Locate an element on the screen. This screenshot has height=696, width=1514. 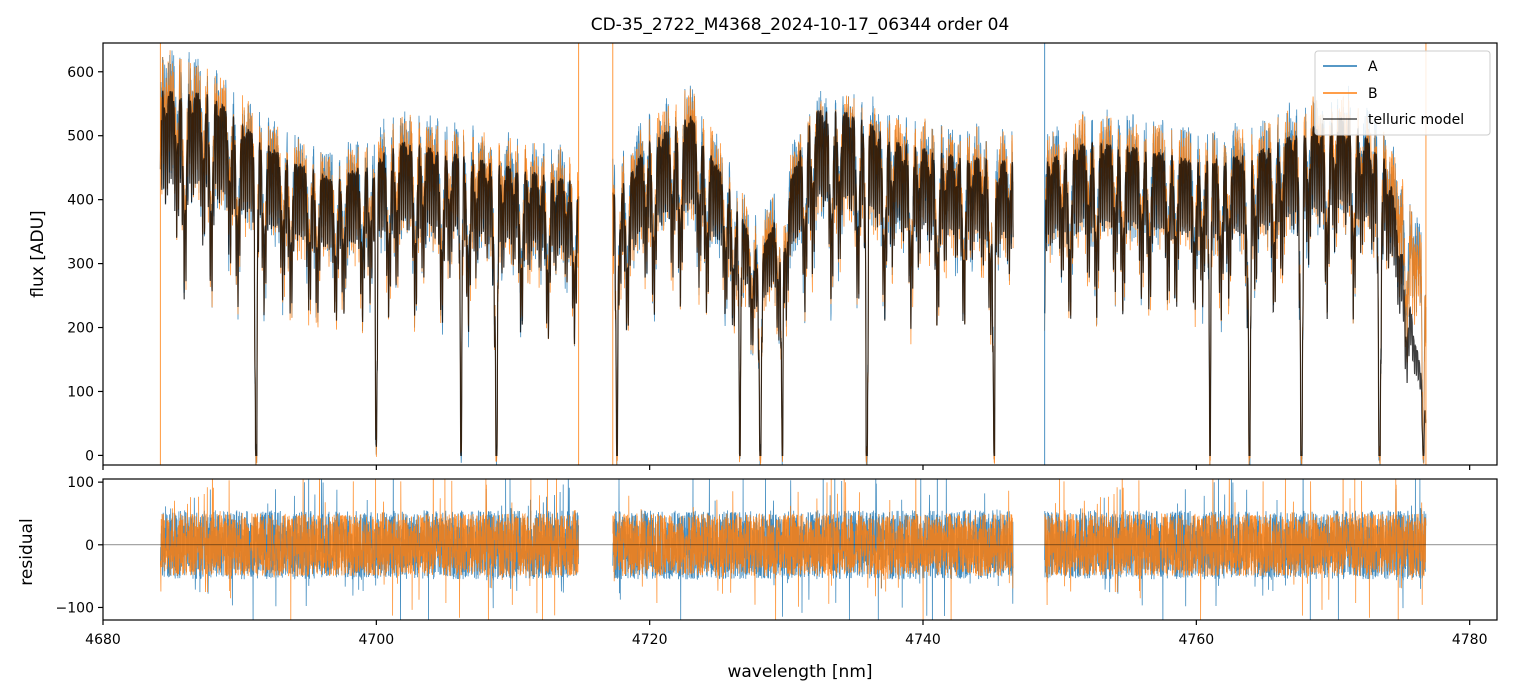
residual-y-axis-label: residual is located at coordinates (27, 551).